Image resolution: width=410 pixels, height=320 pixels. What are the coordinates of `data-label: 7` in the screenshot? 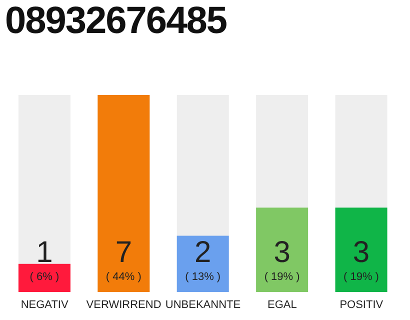 It's located at (123, 252).